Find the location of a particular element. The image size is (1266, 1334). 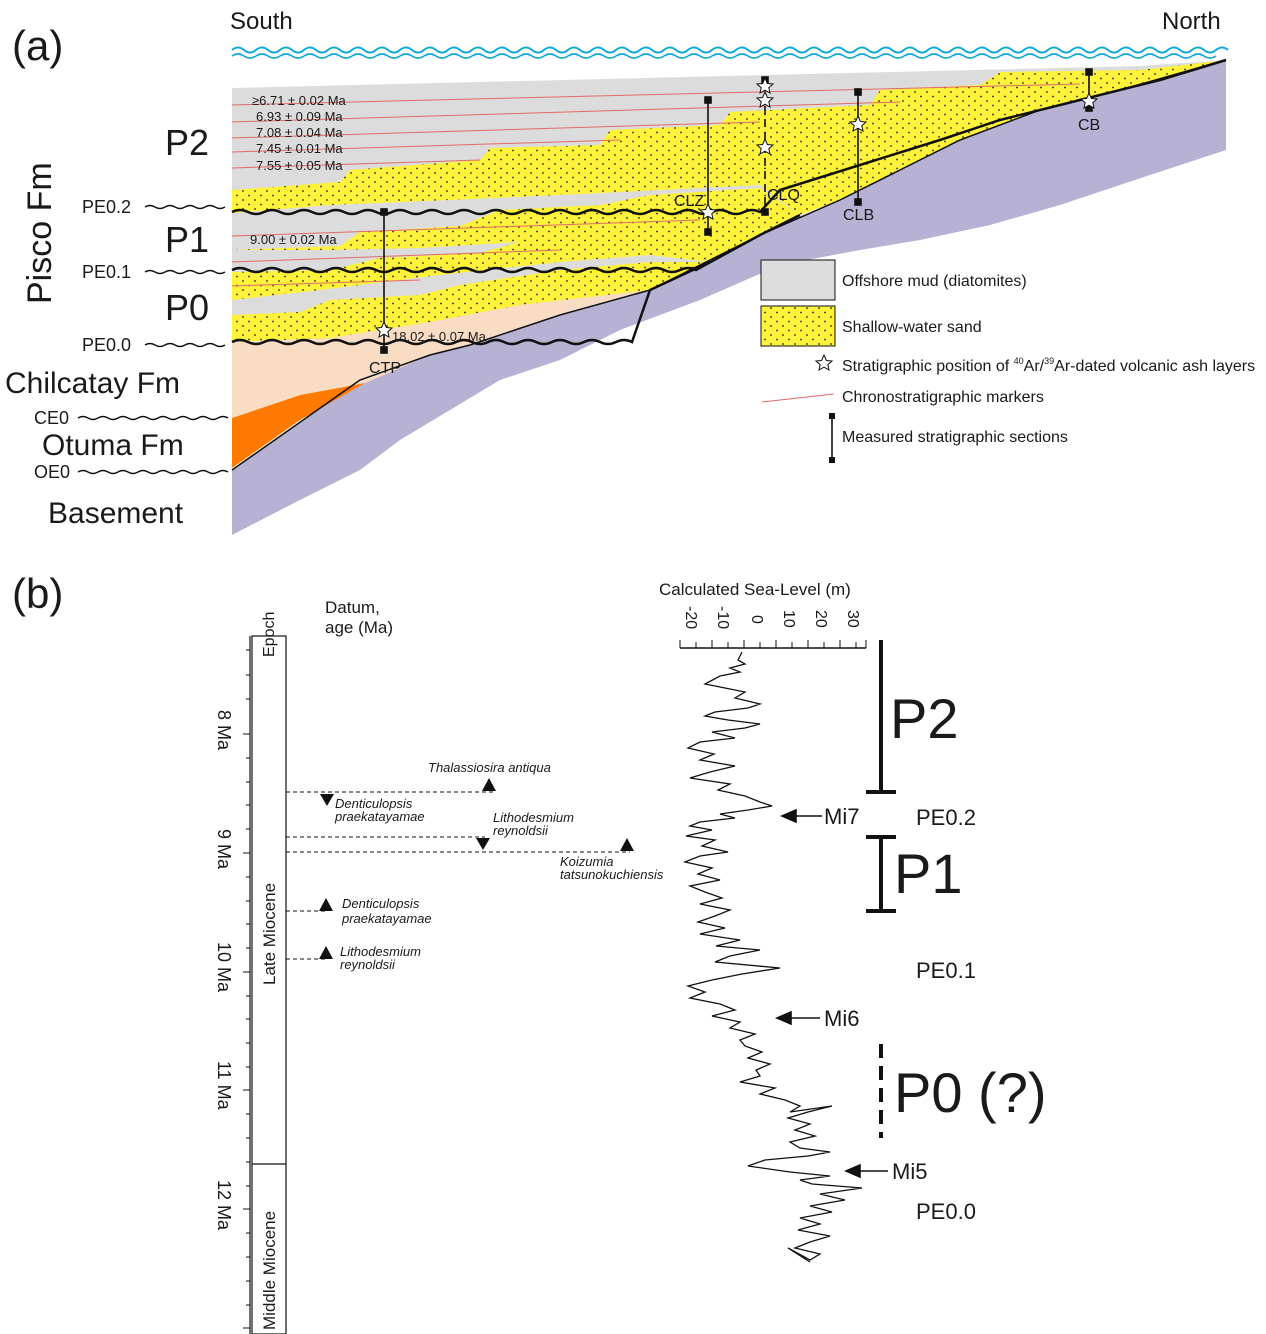

epoch-late-miocene: Late Miocene is located at coordinates (269, 934).